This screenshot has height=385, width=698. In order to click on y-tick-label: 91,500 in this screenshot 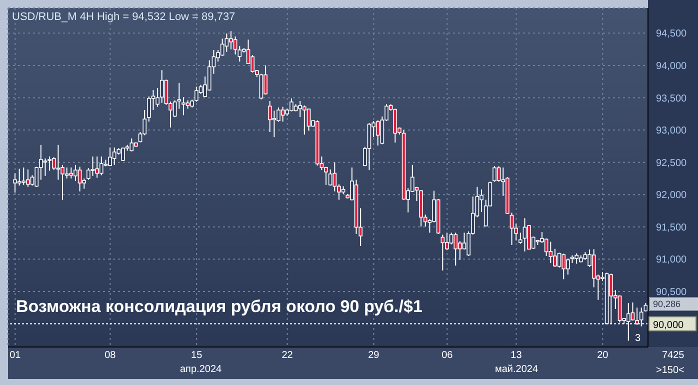, I will do `click(672, 228)`.